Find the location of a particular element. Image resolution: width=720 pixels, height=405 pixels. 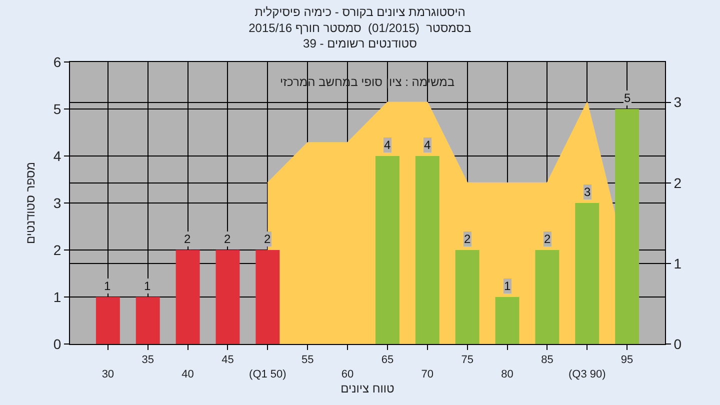

y-axis-title: מספר סטודנטים is located at coordinates (31, 203).